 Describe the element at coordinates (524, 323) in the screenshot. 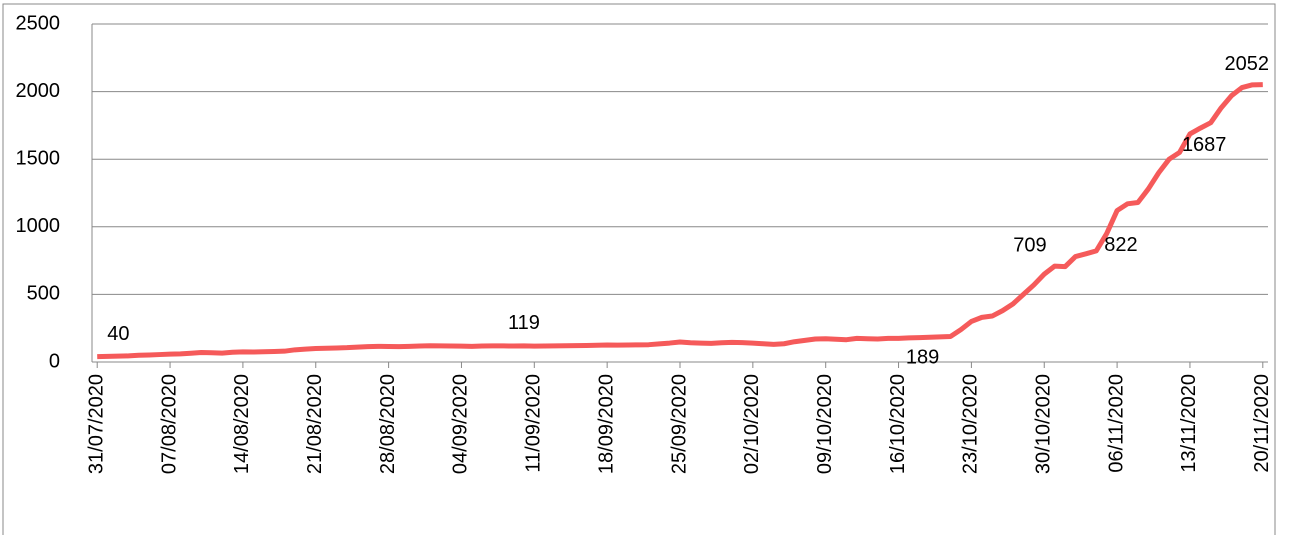

I see `data-label: 119` at that location.